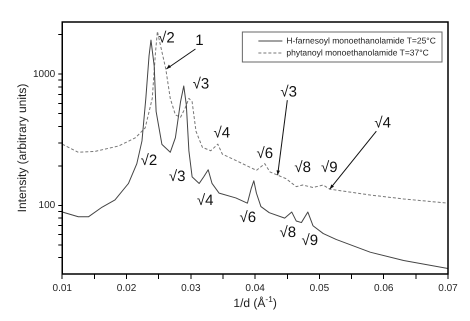 The width and height of the screenshot is (470, 321). I want to click on x-tick-label: 0.07, so click(448, 288).